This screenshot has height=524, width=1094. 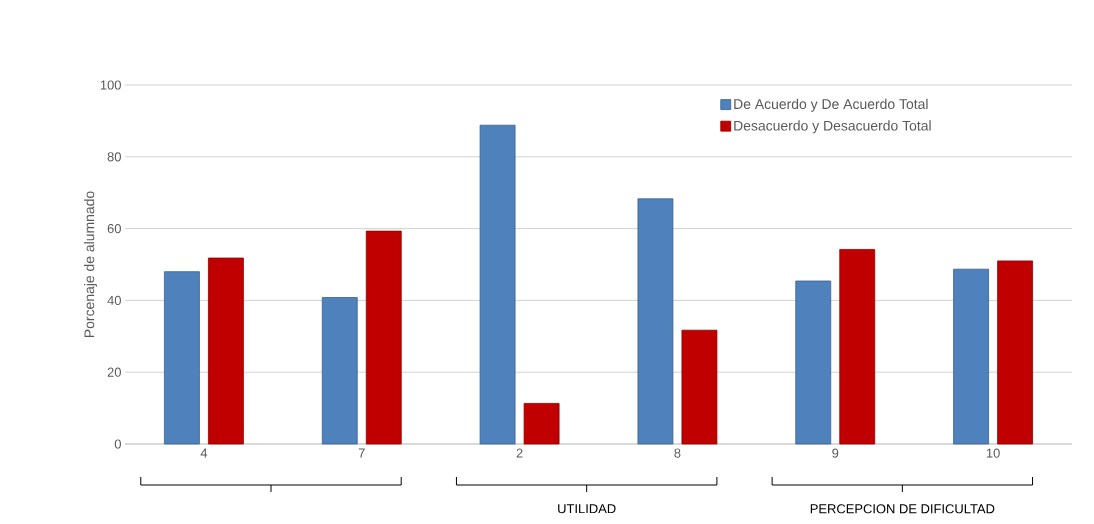 What do you see at coordinates (110, 85) in the screenshot?
I see `y-tick-label: 100` at bounding box center [110, 85].